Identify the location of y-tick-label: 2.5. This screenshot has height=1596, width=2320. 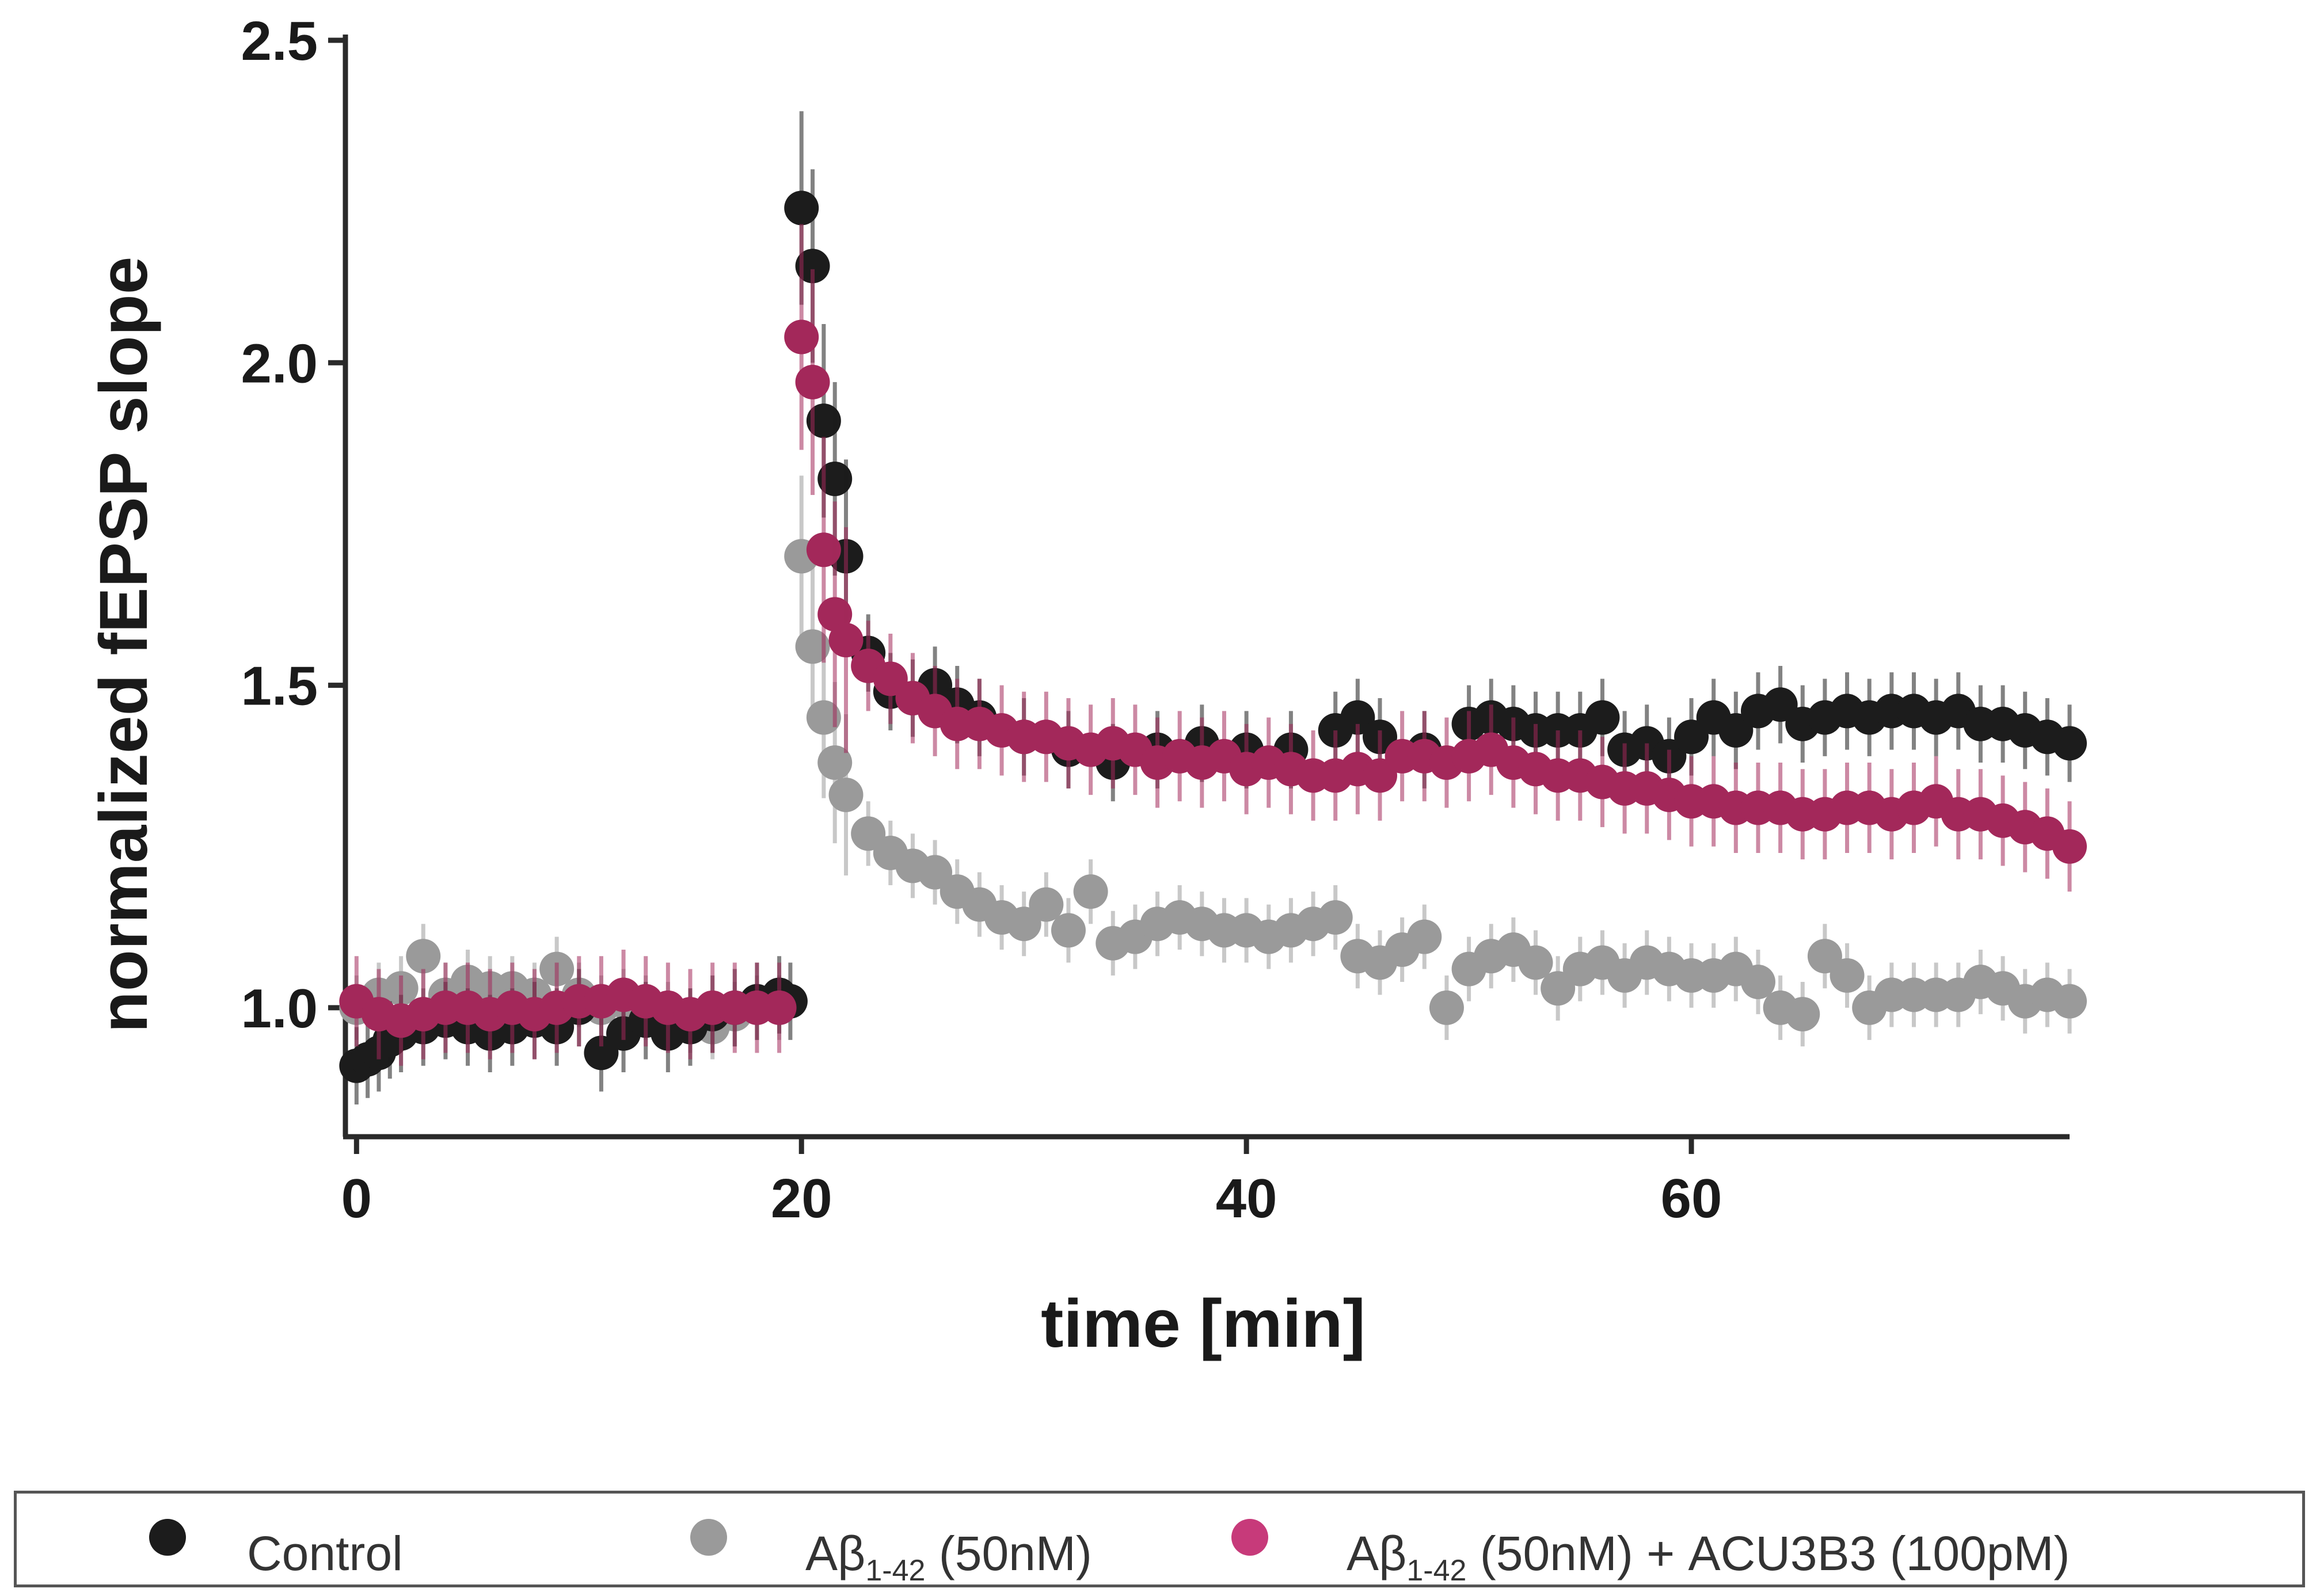
(279, 41).